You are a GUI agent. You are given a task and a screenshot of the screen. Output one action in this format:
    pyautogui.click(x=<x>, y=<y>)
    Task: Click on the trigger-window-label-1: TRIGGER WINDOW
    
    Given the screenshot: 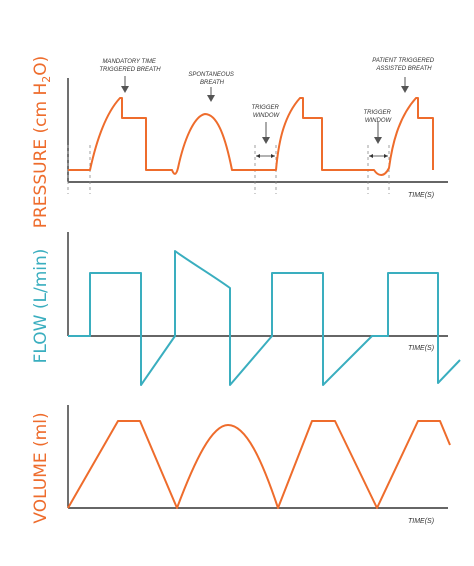 What is the action you would take?
    pyautogui.click(x=265, y=112)
    